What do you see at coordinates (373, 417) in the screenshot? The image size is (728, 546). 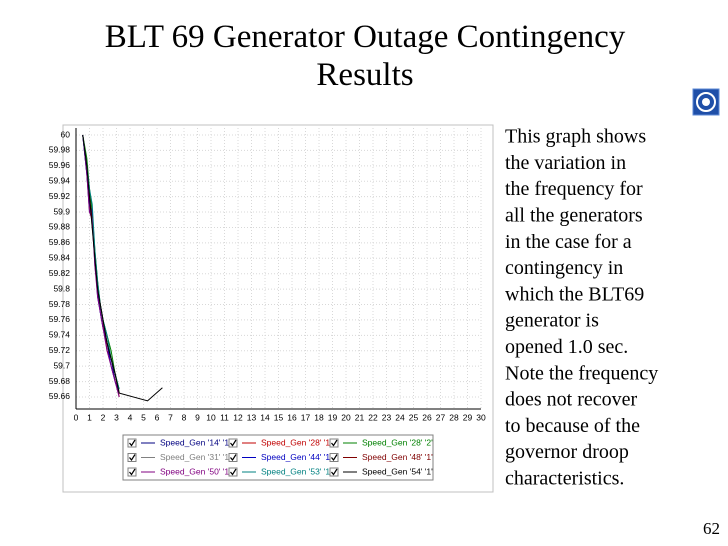 I see `x-tick-label: 22` at bounding box center [373, 417].